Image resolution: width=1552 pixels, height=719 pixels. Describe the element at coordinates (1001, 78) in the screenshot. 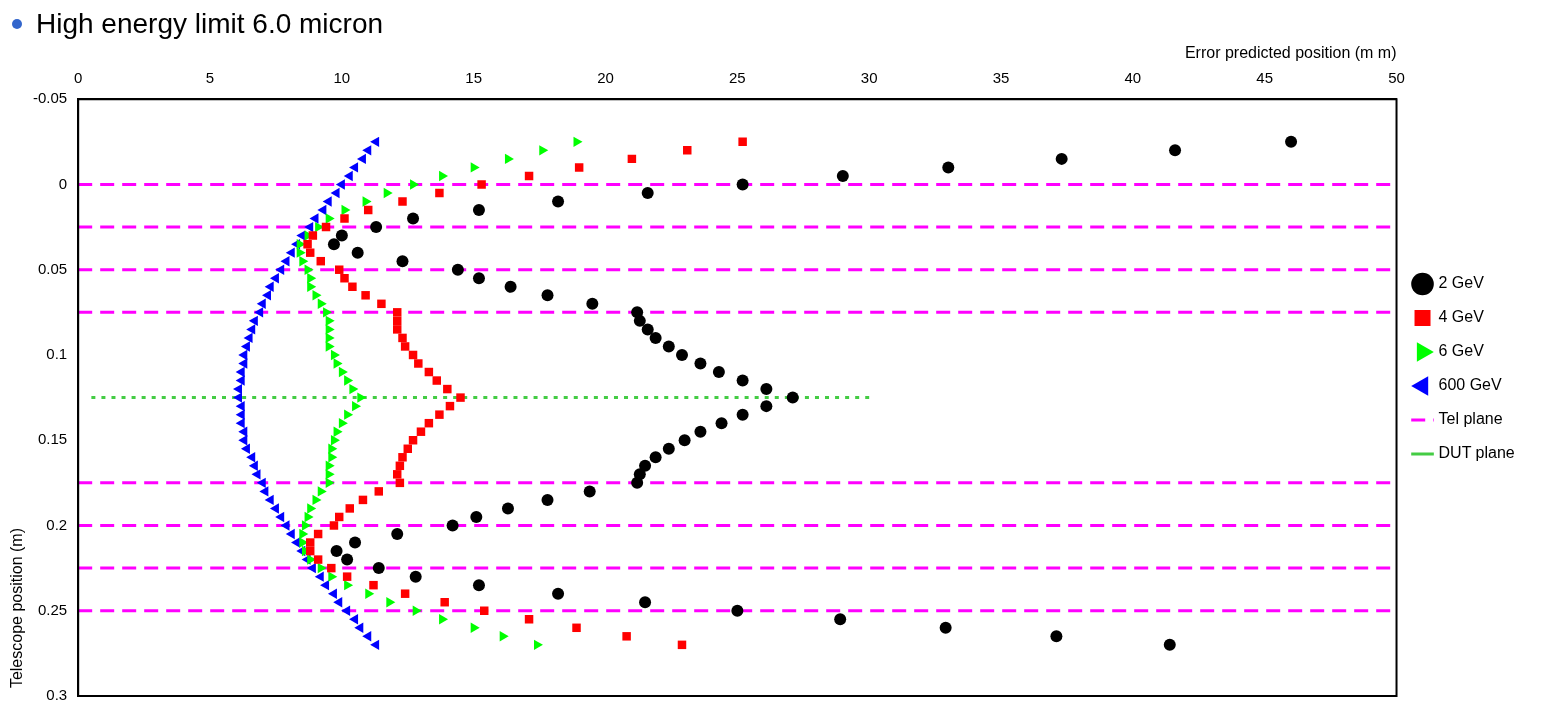

I see `x-tick-label: 35` at that location.